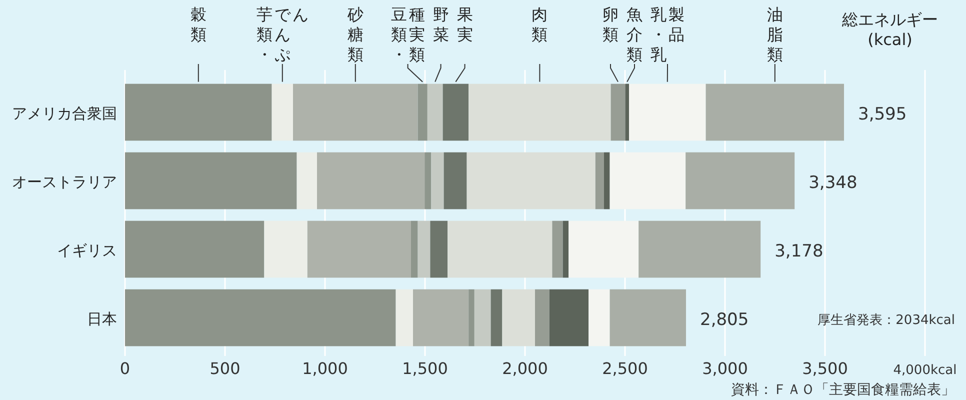  I want to click on x-tick-label: 2,000, so click(525, 368).